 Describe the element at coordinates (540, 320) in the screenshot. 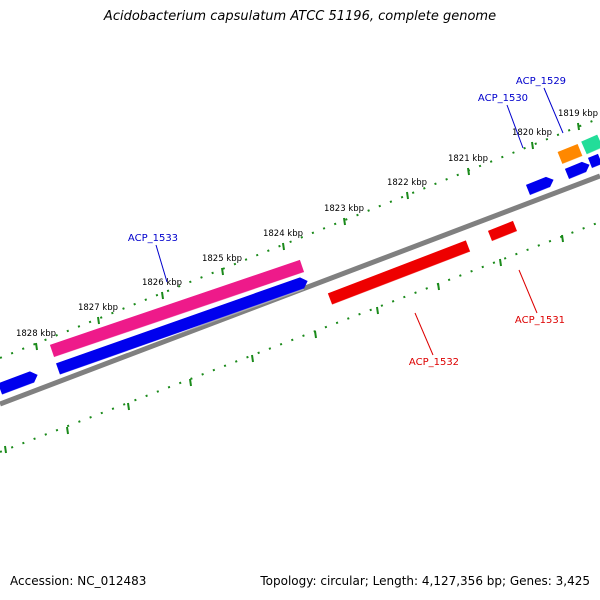

I see `gene-label-acp-1531: ACP_1531` at that location.